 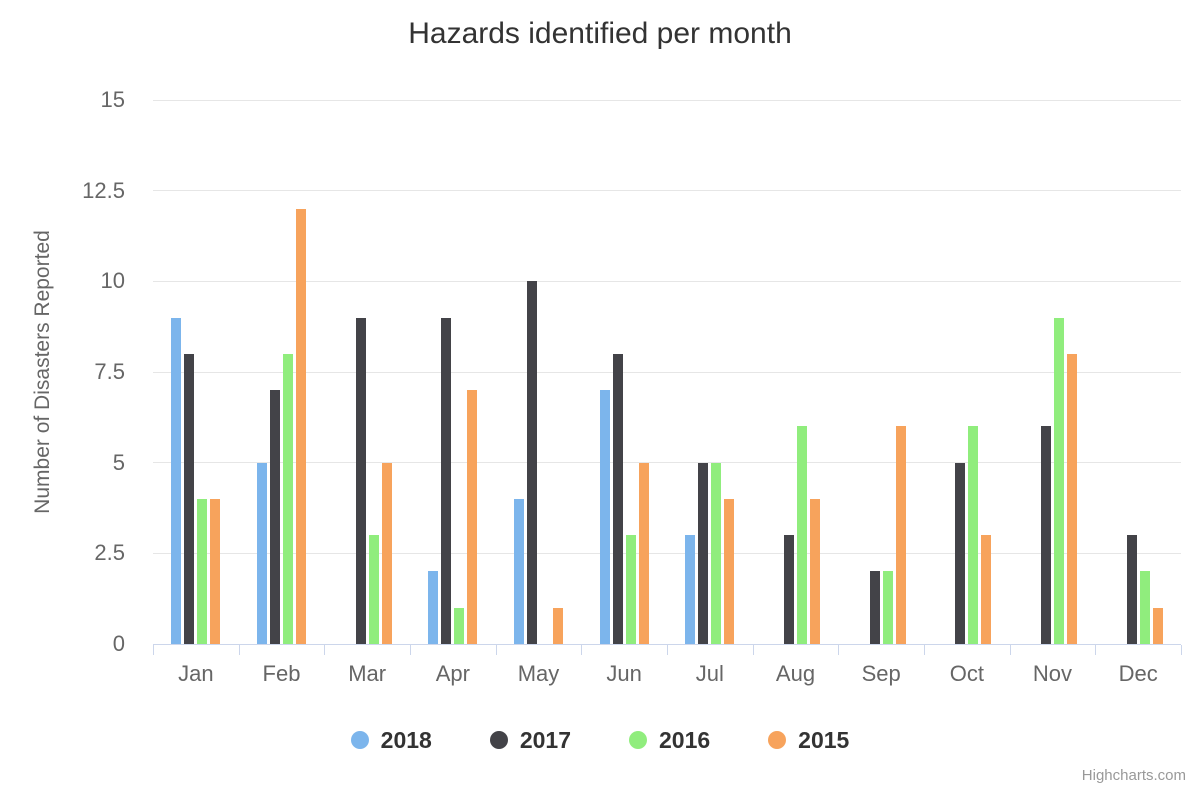 What do you see at coordinates (643, 553) in the screenshot?
I see `bar-2015-Jun` at bounding box center [643, 553].